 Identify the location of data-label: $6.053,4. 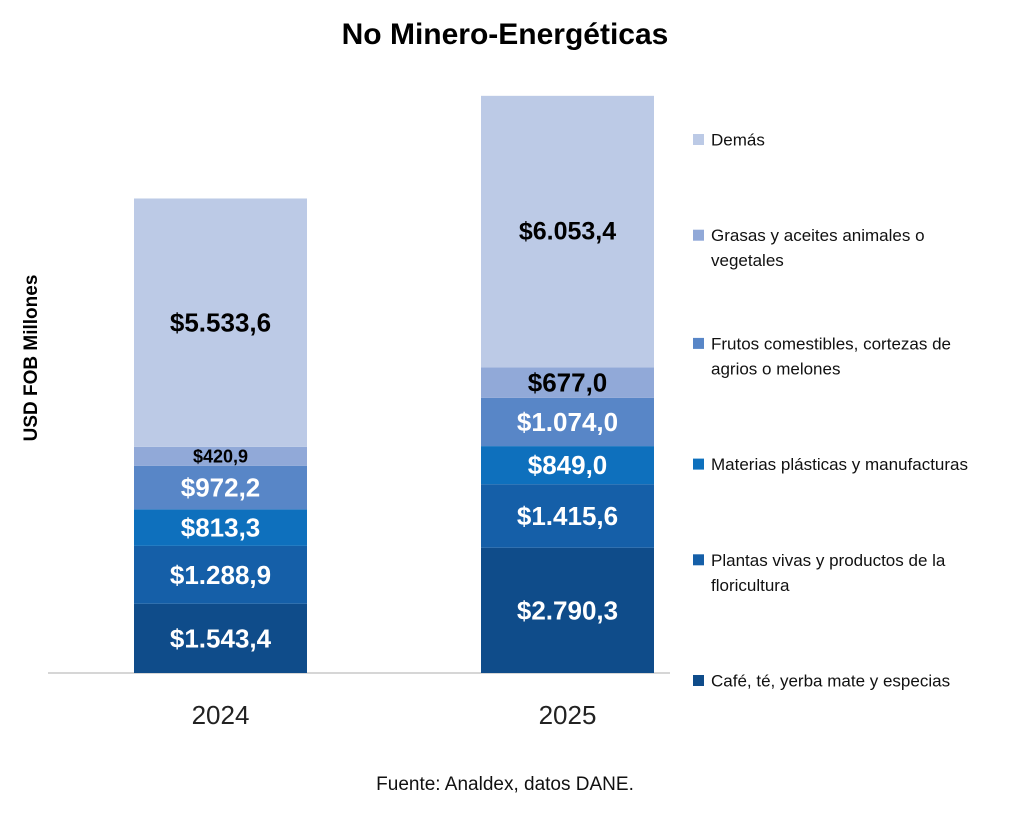
(567, 232).